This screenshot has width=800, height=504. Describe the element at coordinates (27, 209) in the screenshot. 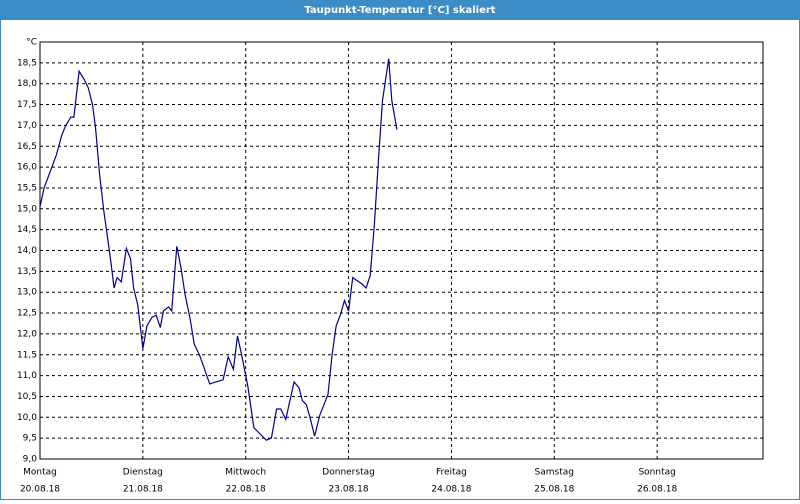

I see `y-tick-label: 15,0` at that location.